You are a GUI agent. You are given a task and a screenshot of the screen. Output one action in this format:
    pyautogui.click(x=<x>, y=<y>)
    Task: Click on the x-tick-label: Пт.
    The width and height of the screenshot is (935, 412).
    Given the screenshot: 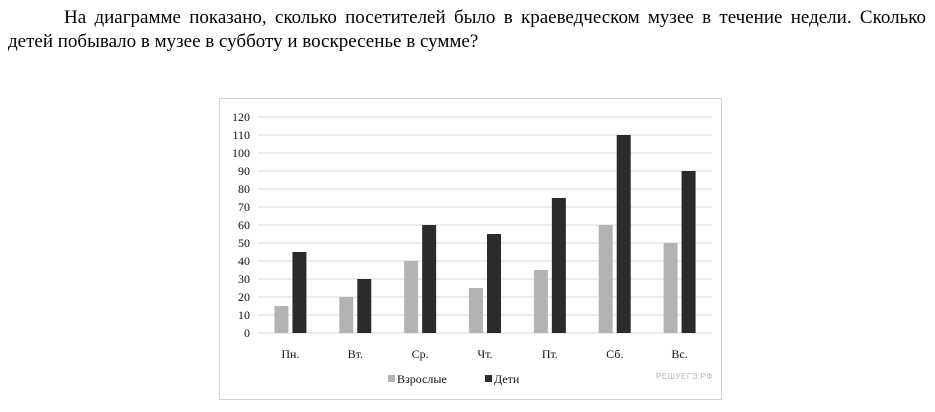 What is the action you would take?
    pyautogui.click(x=550, y=354)
    